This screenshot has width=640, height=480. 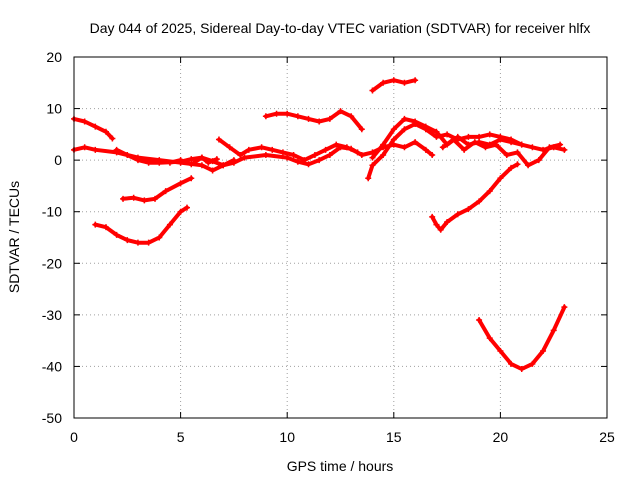 I want to click on series-track-g, so click(x=288, y=150).